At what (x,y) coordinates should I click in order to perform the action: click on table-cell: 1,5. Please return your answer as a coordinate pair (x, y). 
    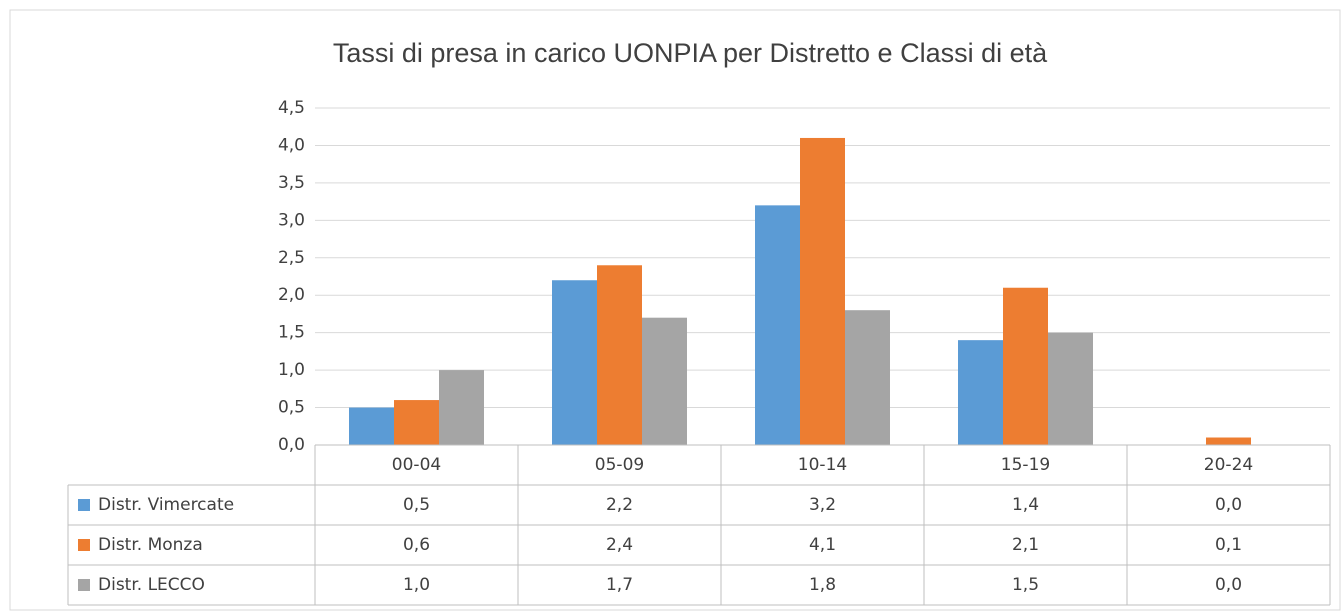
    Looking at the image, I should click on (1025, 585).